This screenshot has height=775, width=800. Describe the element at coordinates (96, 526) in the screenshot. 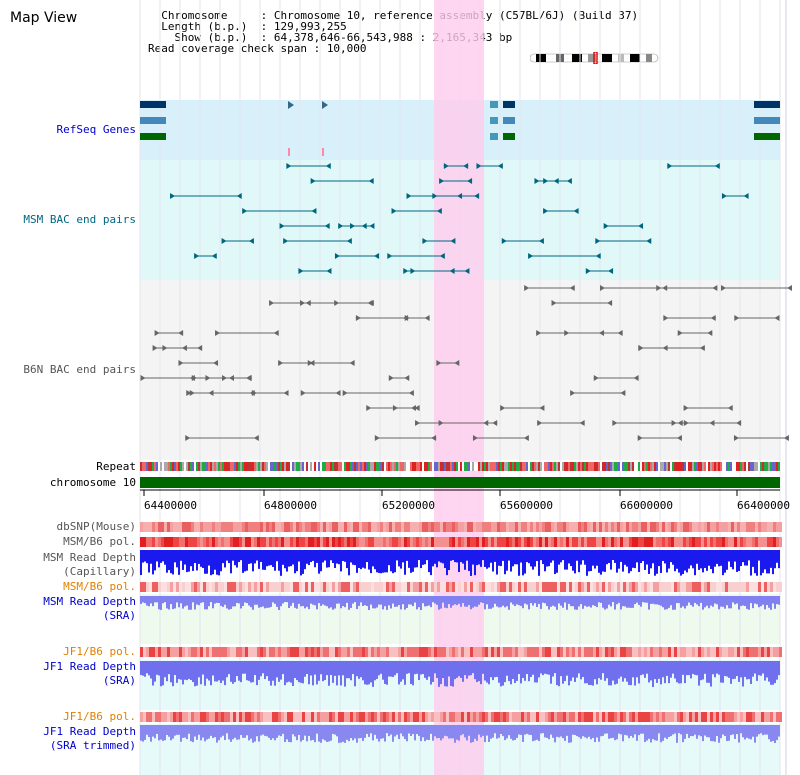

I see `track-label-dbsnp: dbSNP(Mouse)` at that location.